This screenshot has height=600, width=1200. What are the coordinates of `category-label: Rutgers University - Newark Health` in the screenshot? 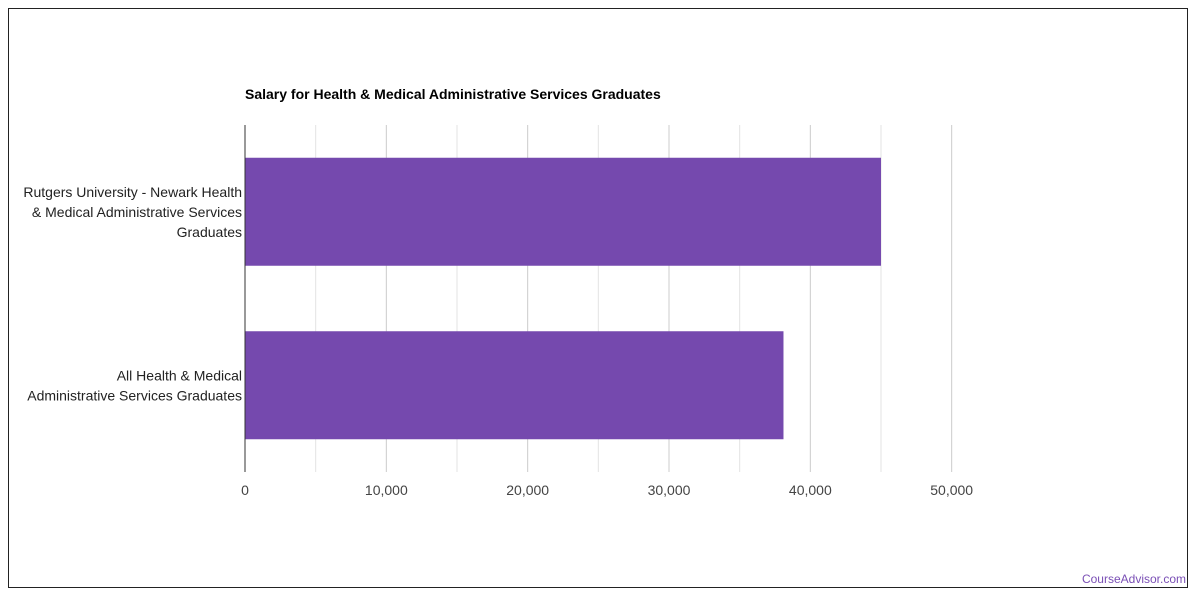 It's located at (132, 192).